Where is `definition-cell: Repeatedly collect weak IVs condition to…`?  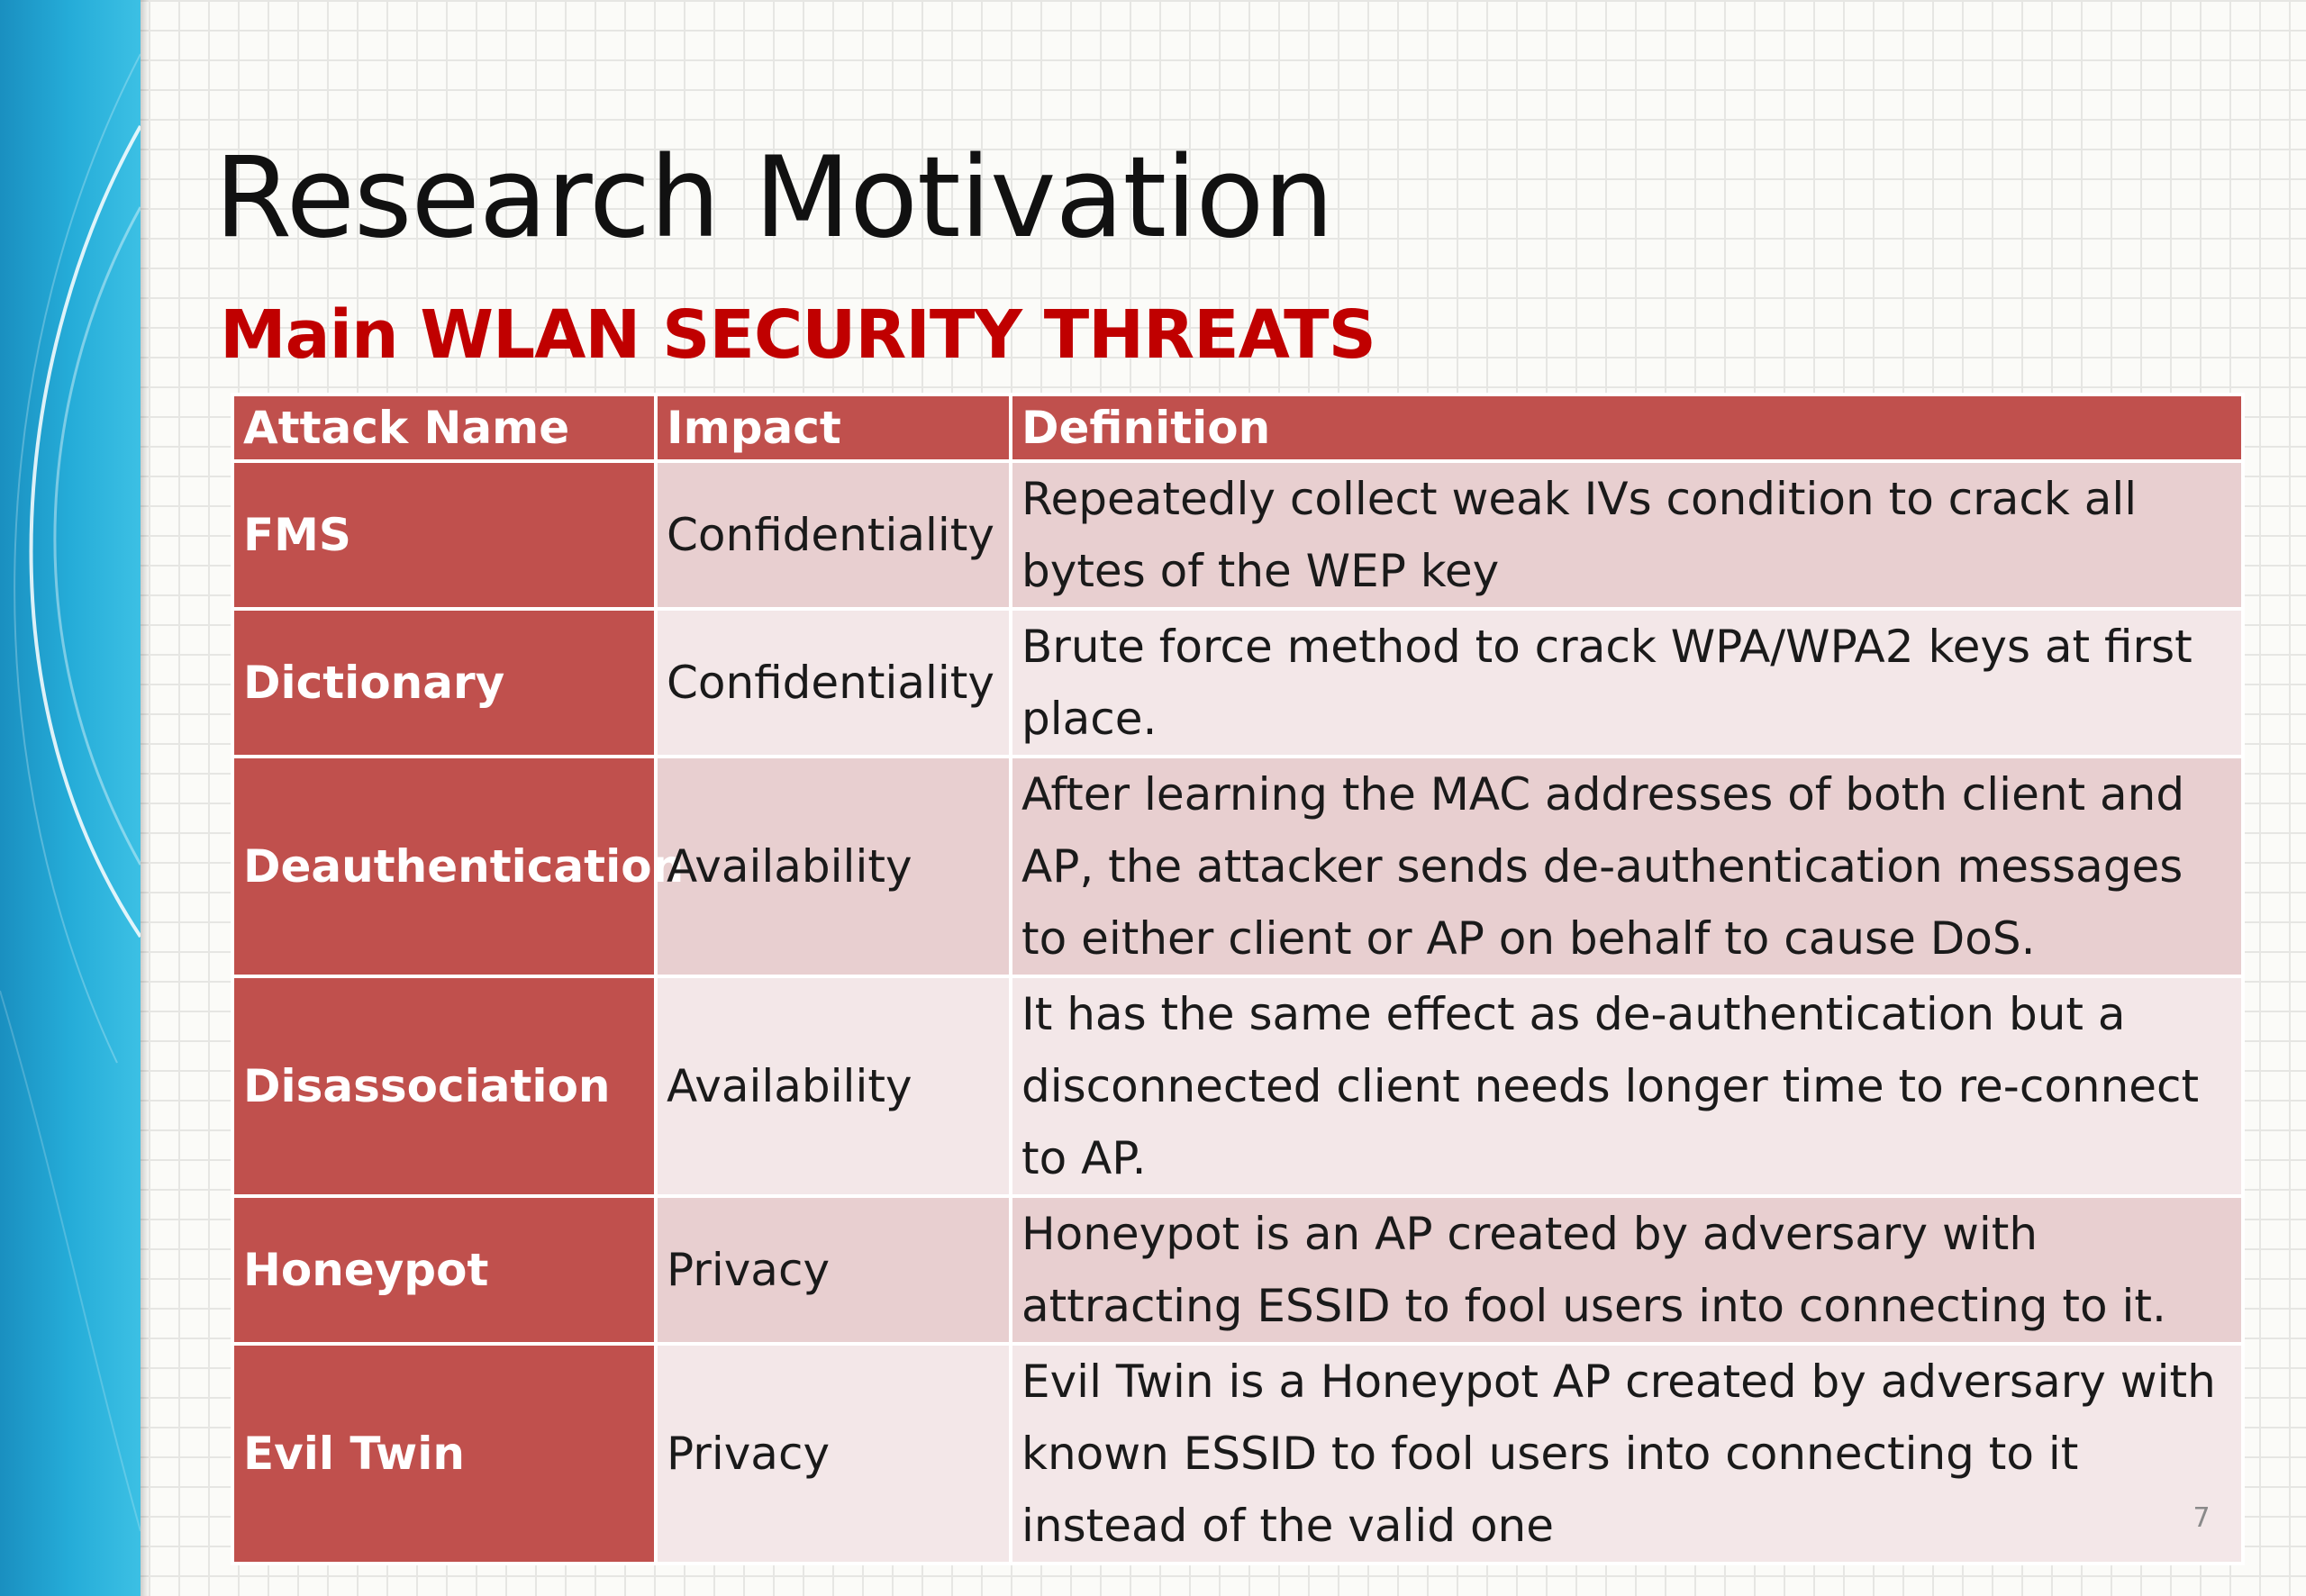
definition-cell: Repeatedly collect weak IVs condition to… is located at coordinates (1627, 535).